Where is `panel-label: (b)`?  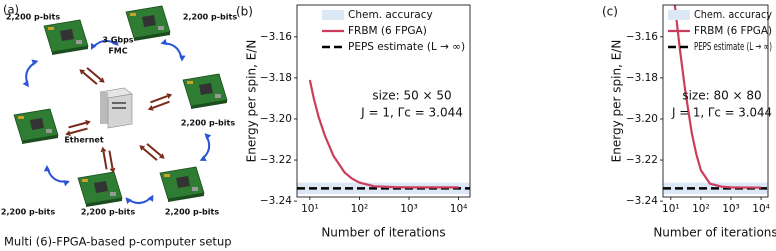
panel-label: (b) is located at coordinates (244, 12).